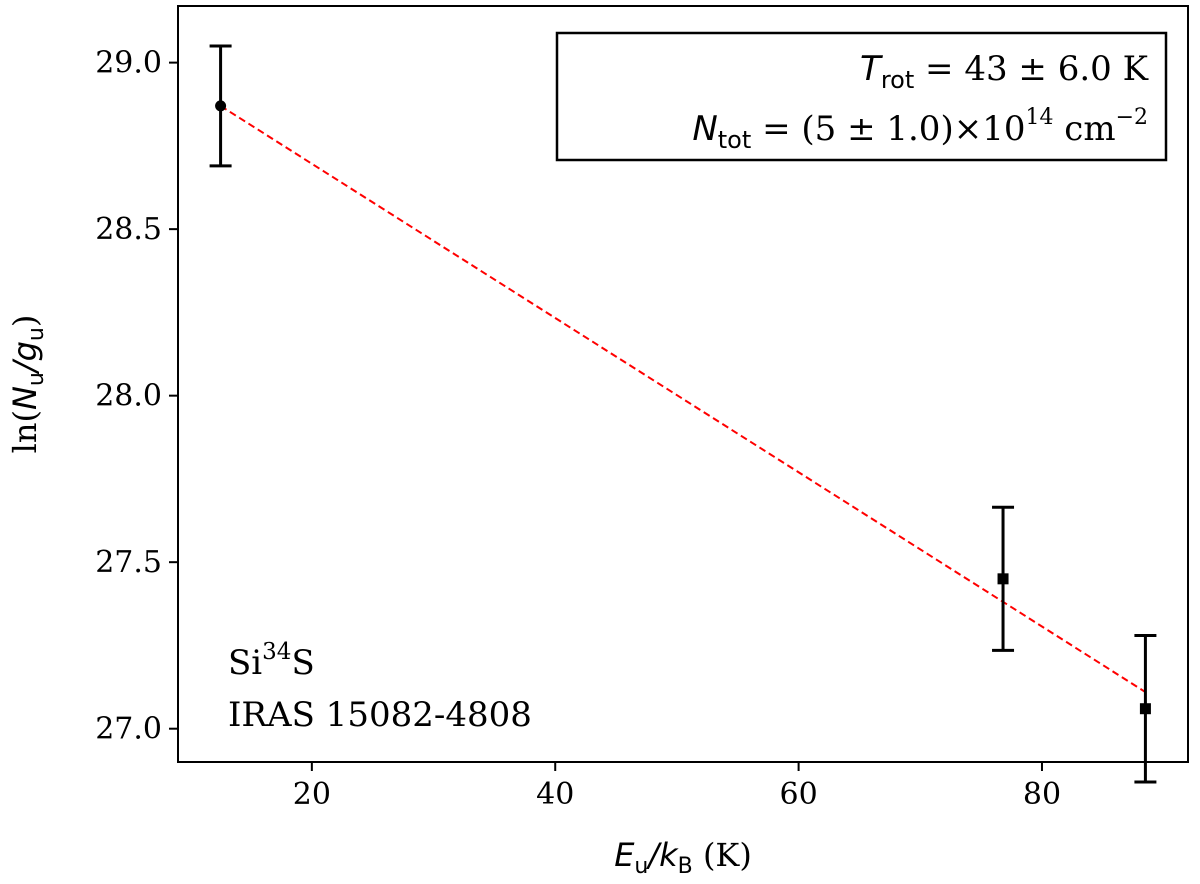  I want to click on y-axis-ticks: 27.0 27.5 28.0 28.5 29.0, so click(136, 396).